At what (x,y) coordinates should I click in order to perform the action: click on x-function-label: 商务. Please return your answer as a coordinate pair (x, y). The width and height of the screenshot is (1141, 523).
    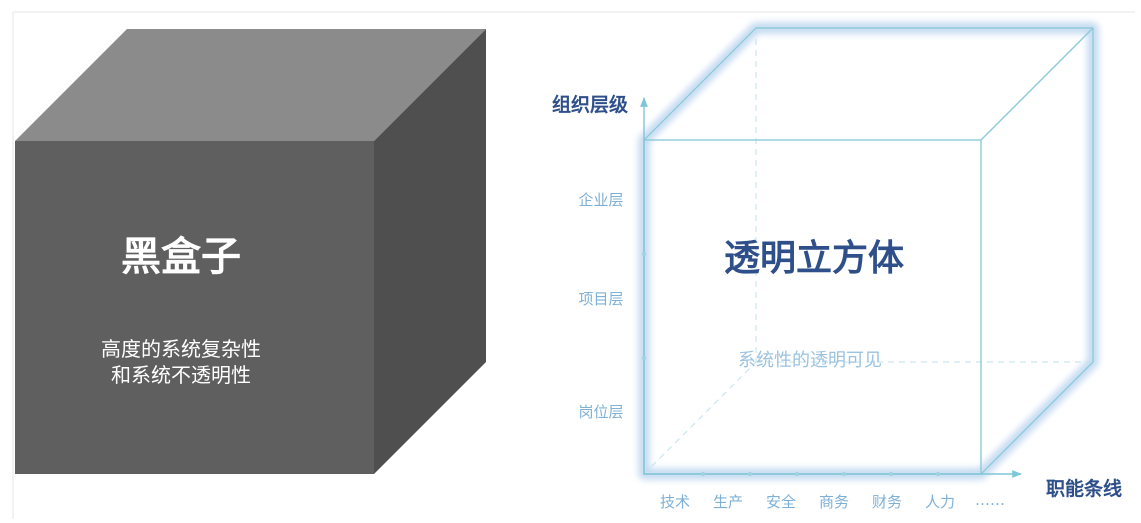
    Looking at the image, I should click on (834, 502).